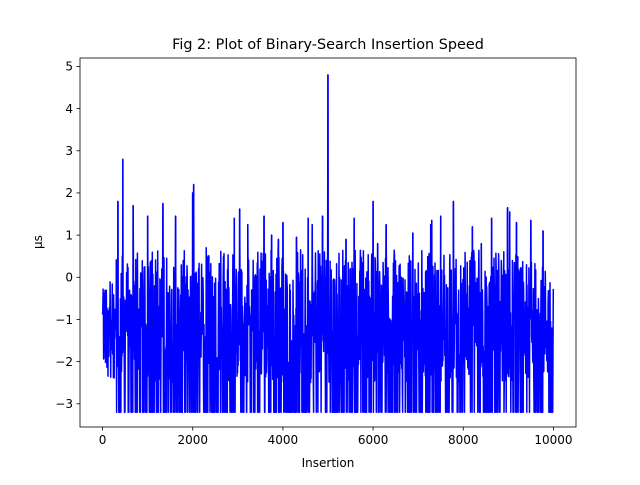 Image resolution: width=640 pixels, height=485 pixels. I want to click on x-tick-label: 2000, so click(192, 440).